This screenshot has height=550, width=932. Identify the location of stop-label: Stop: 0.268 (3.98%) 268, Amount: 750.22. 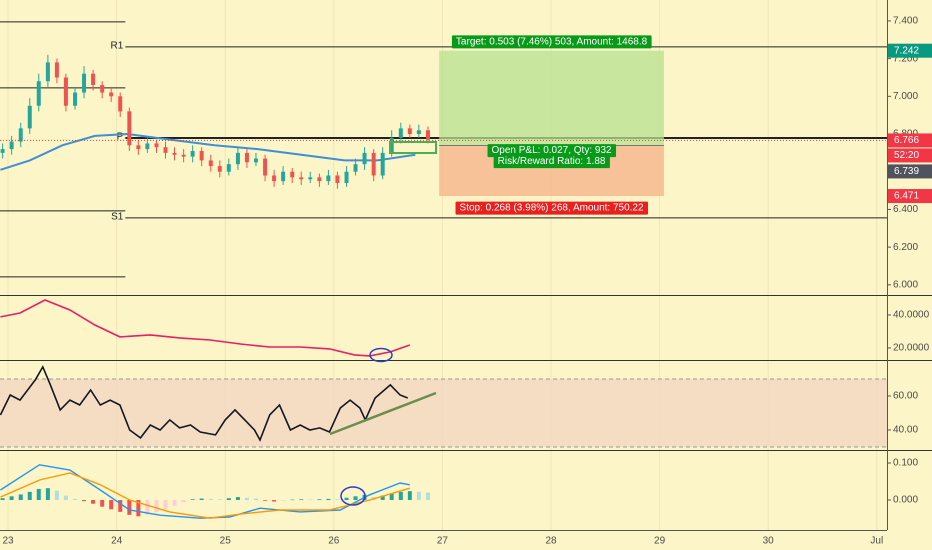
(552, 208).